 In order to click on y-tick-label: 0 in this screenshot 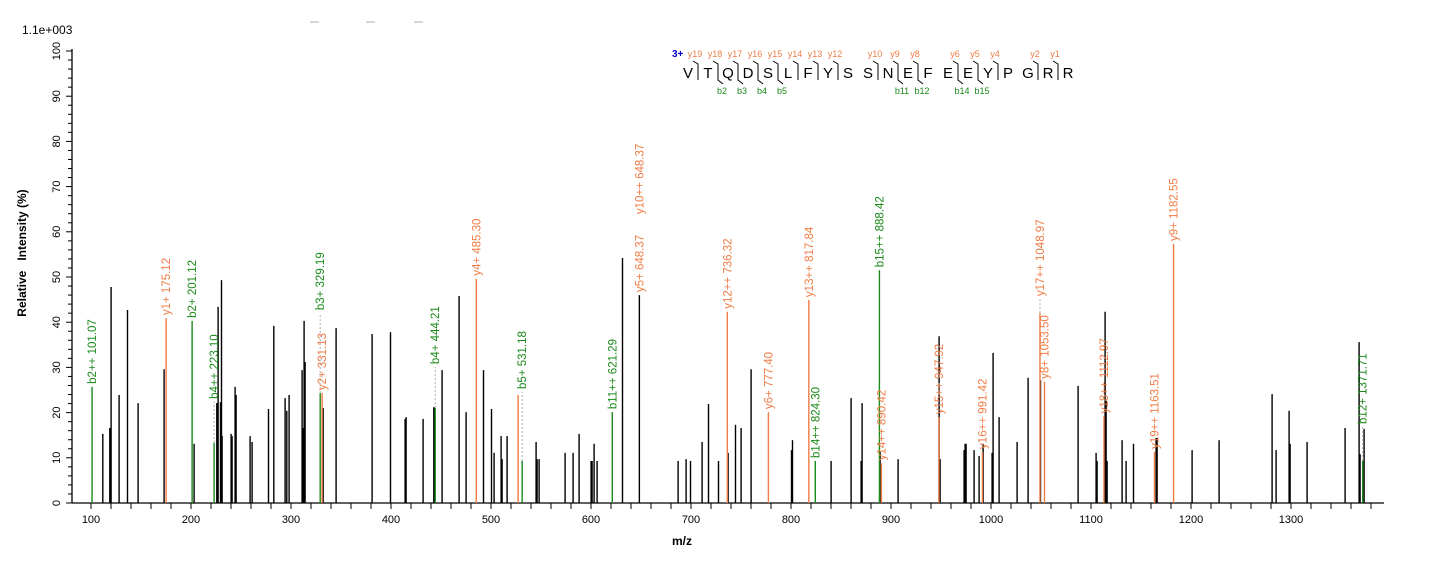, I will do `click(57, 503)`.